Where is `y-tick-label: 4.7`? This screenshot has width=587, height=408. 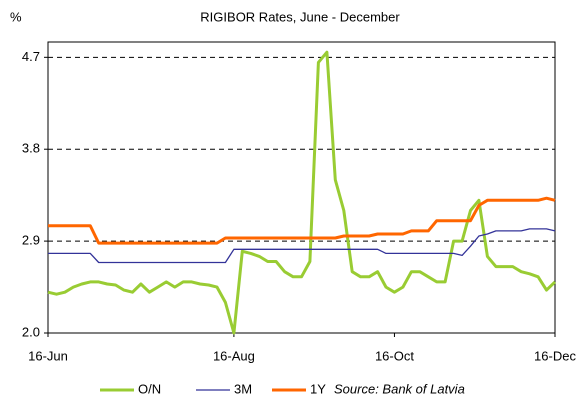
y-tick-label: 4.7 is located at coordinates (31, 56).